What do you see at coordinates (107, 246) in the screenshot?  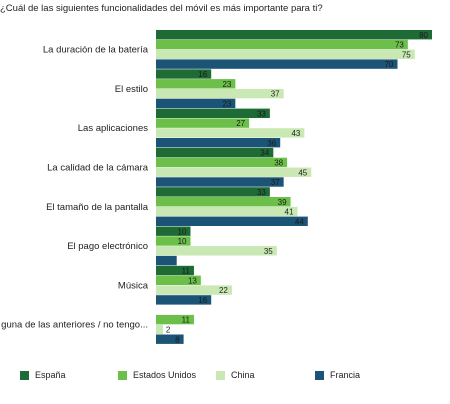 I see `category-label-5: El pago electrónico` at bounding box center [107, 246].